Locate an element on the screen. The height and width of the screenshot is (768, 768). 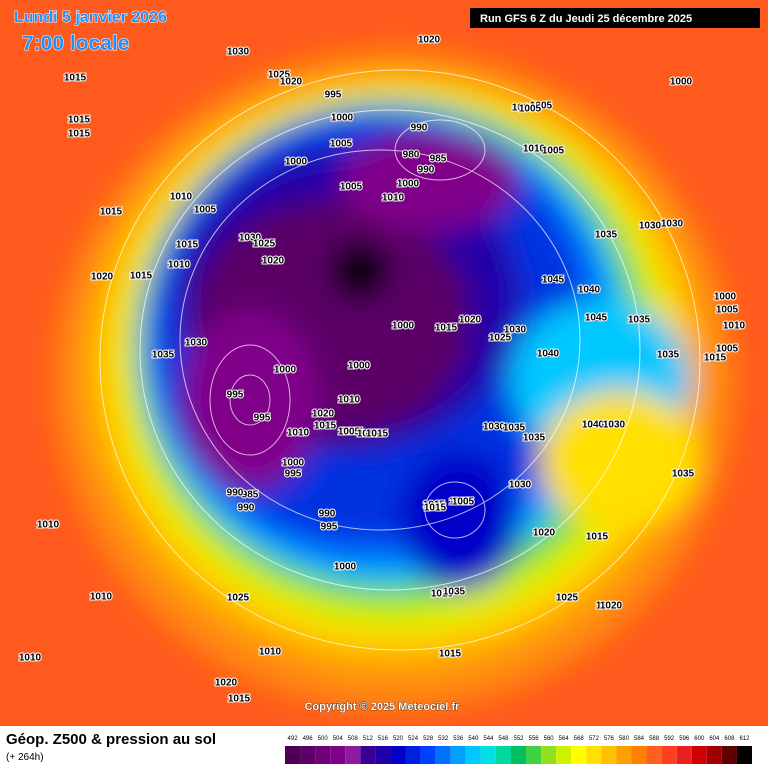
colorbar-tick-label: 500 is located at coordinates (323, 739).